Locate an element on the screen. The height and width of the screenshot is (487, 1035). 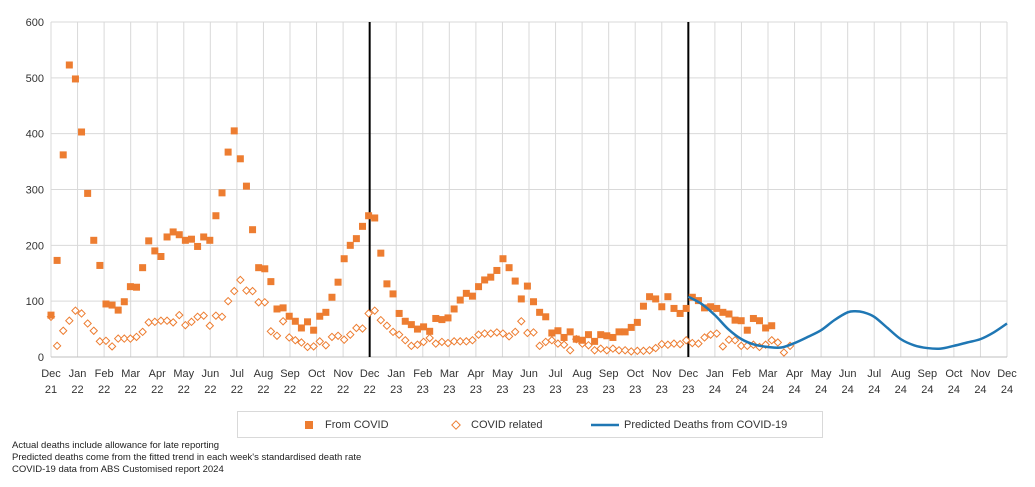
legend-label-from-covid: From COVID is located at coordinates (357, 424).